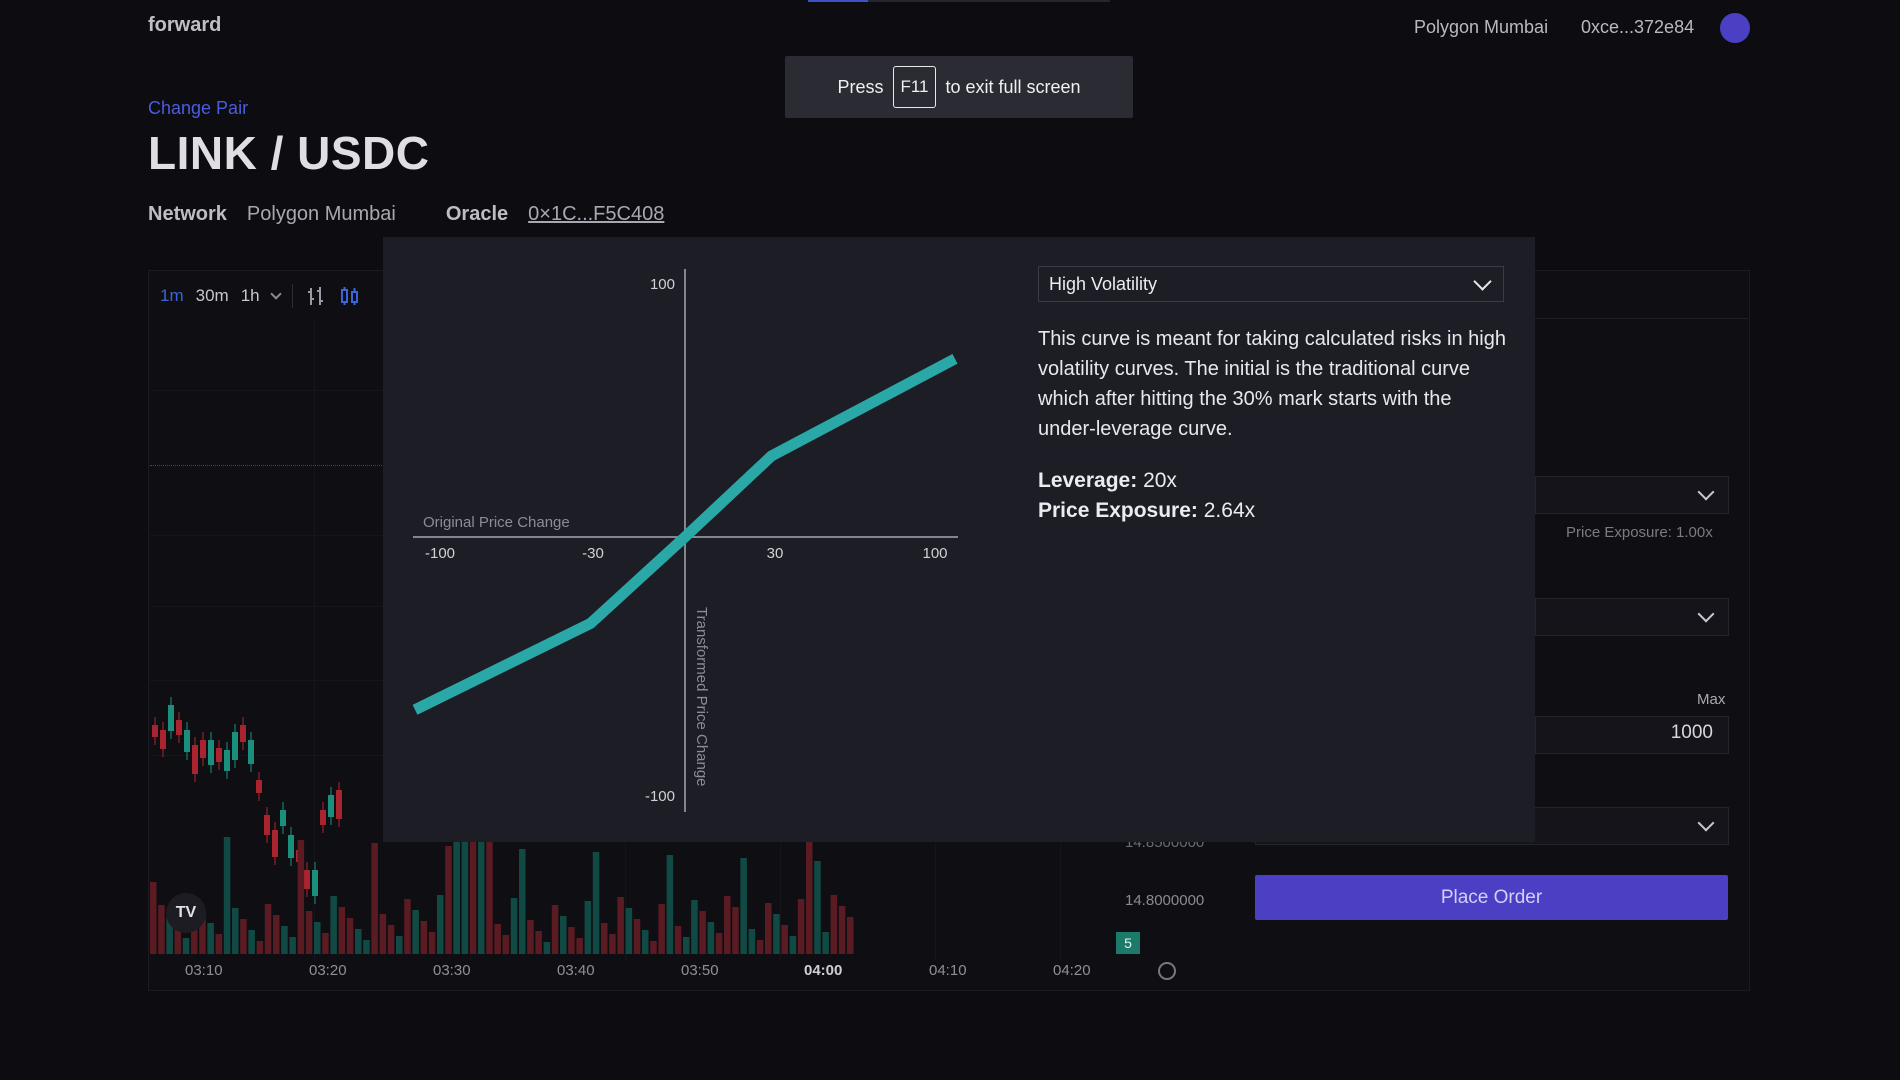 This screenshot has width=1900, height=1080. I want to click on max-button: Max, so click(1711, 699).